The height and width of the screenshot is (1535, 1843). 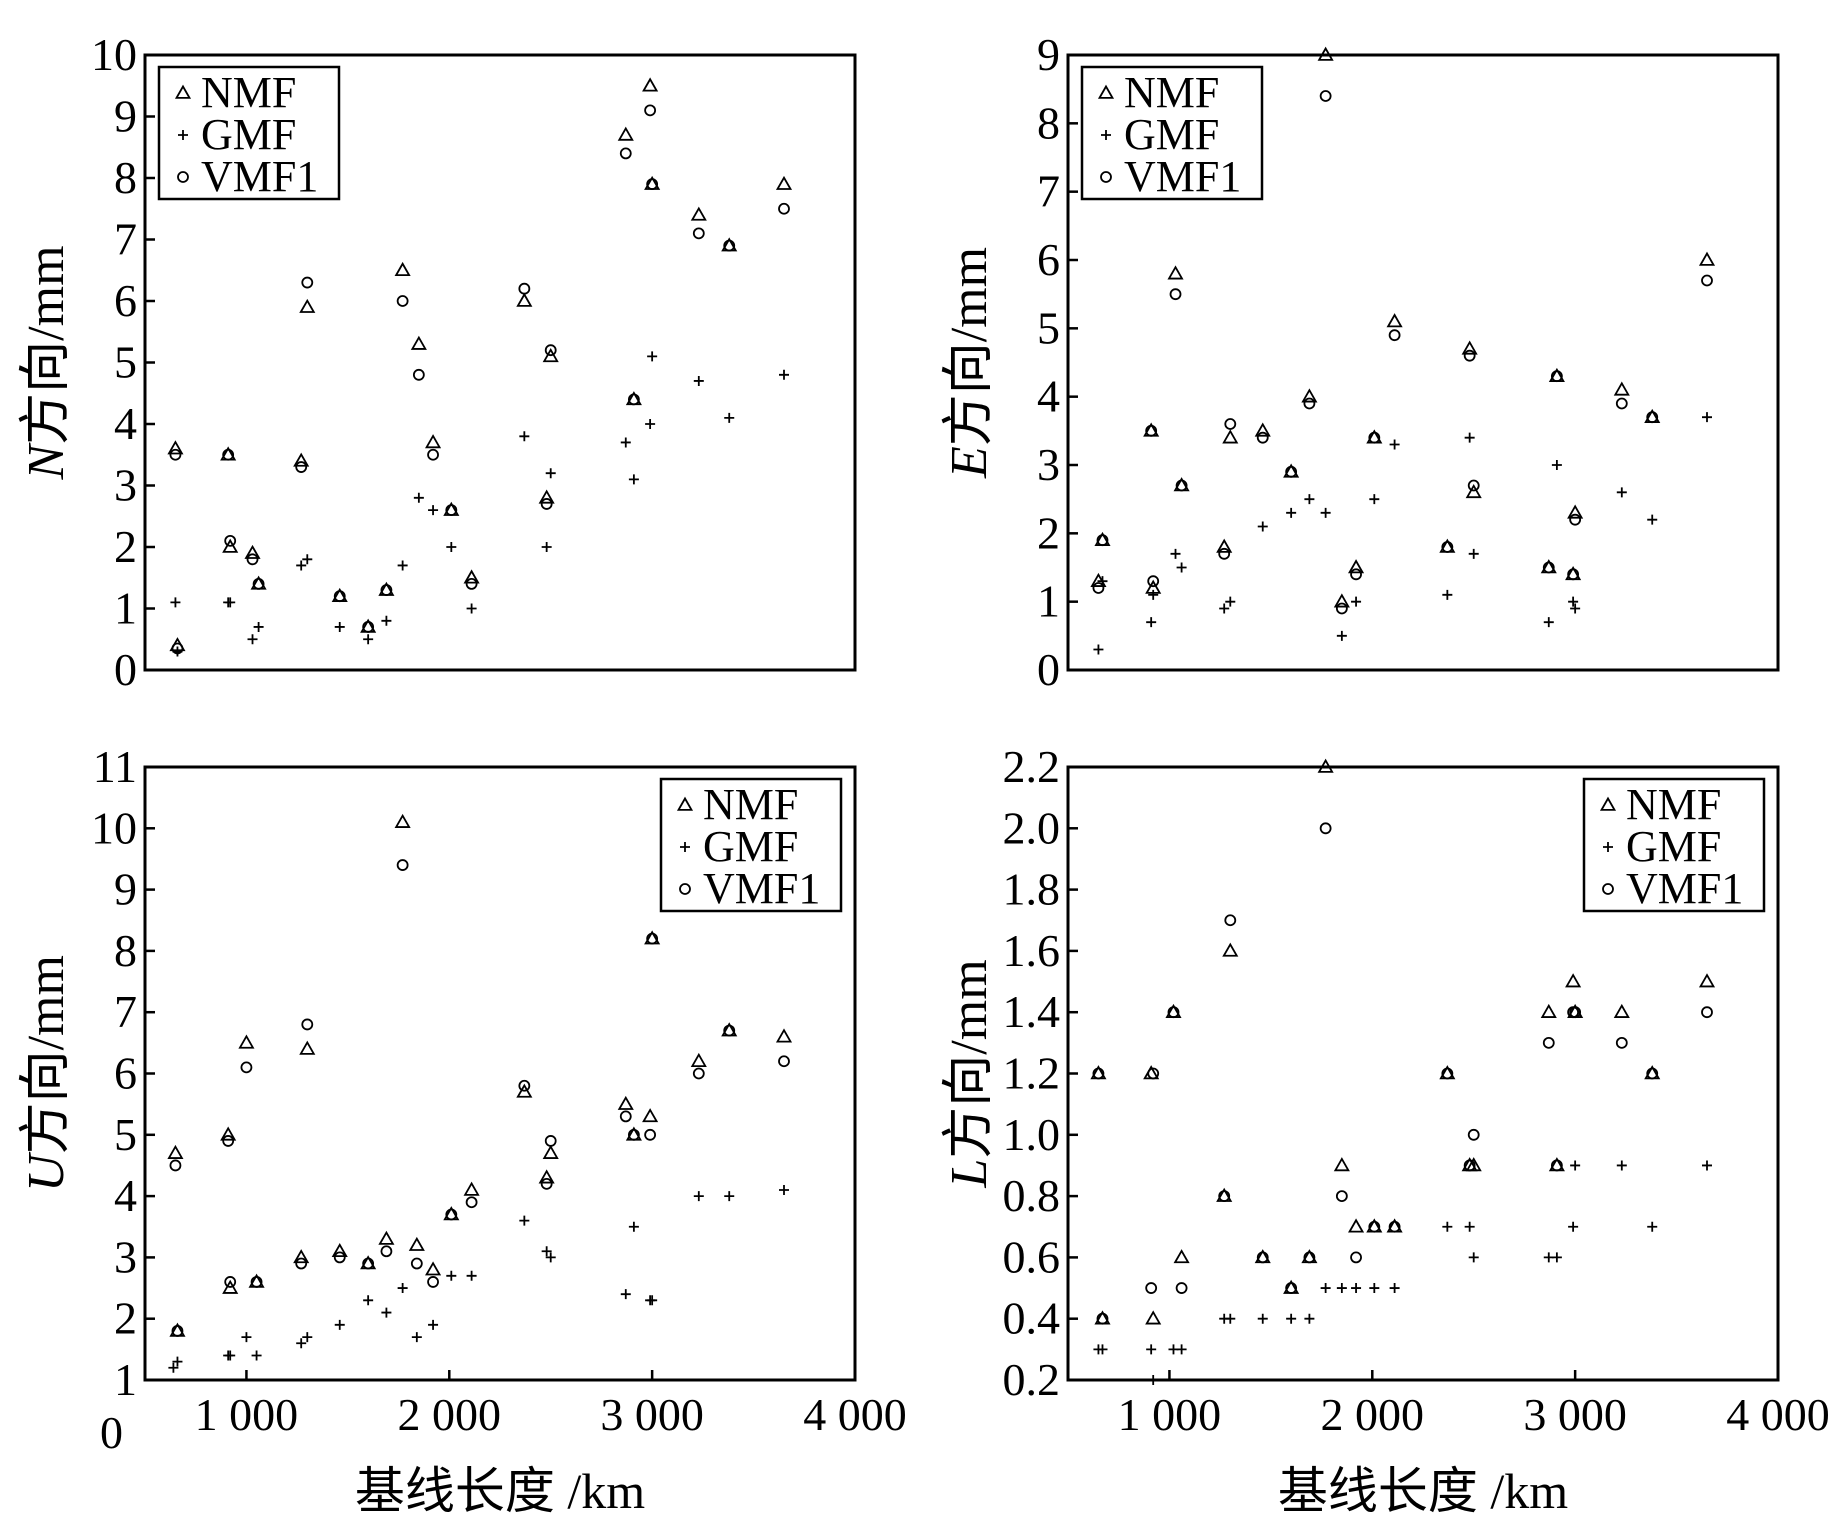 What do you see at coordinates (183, 91) in the screenshot?
I see `legend-marker-nmf` at bounding box center [183, 91].